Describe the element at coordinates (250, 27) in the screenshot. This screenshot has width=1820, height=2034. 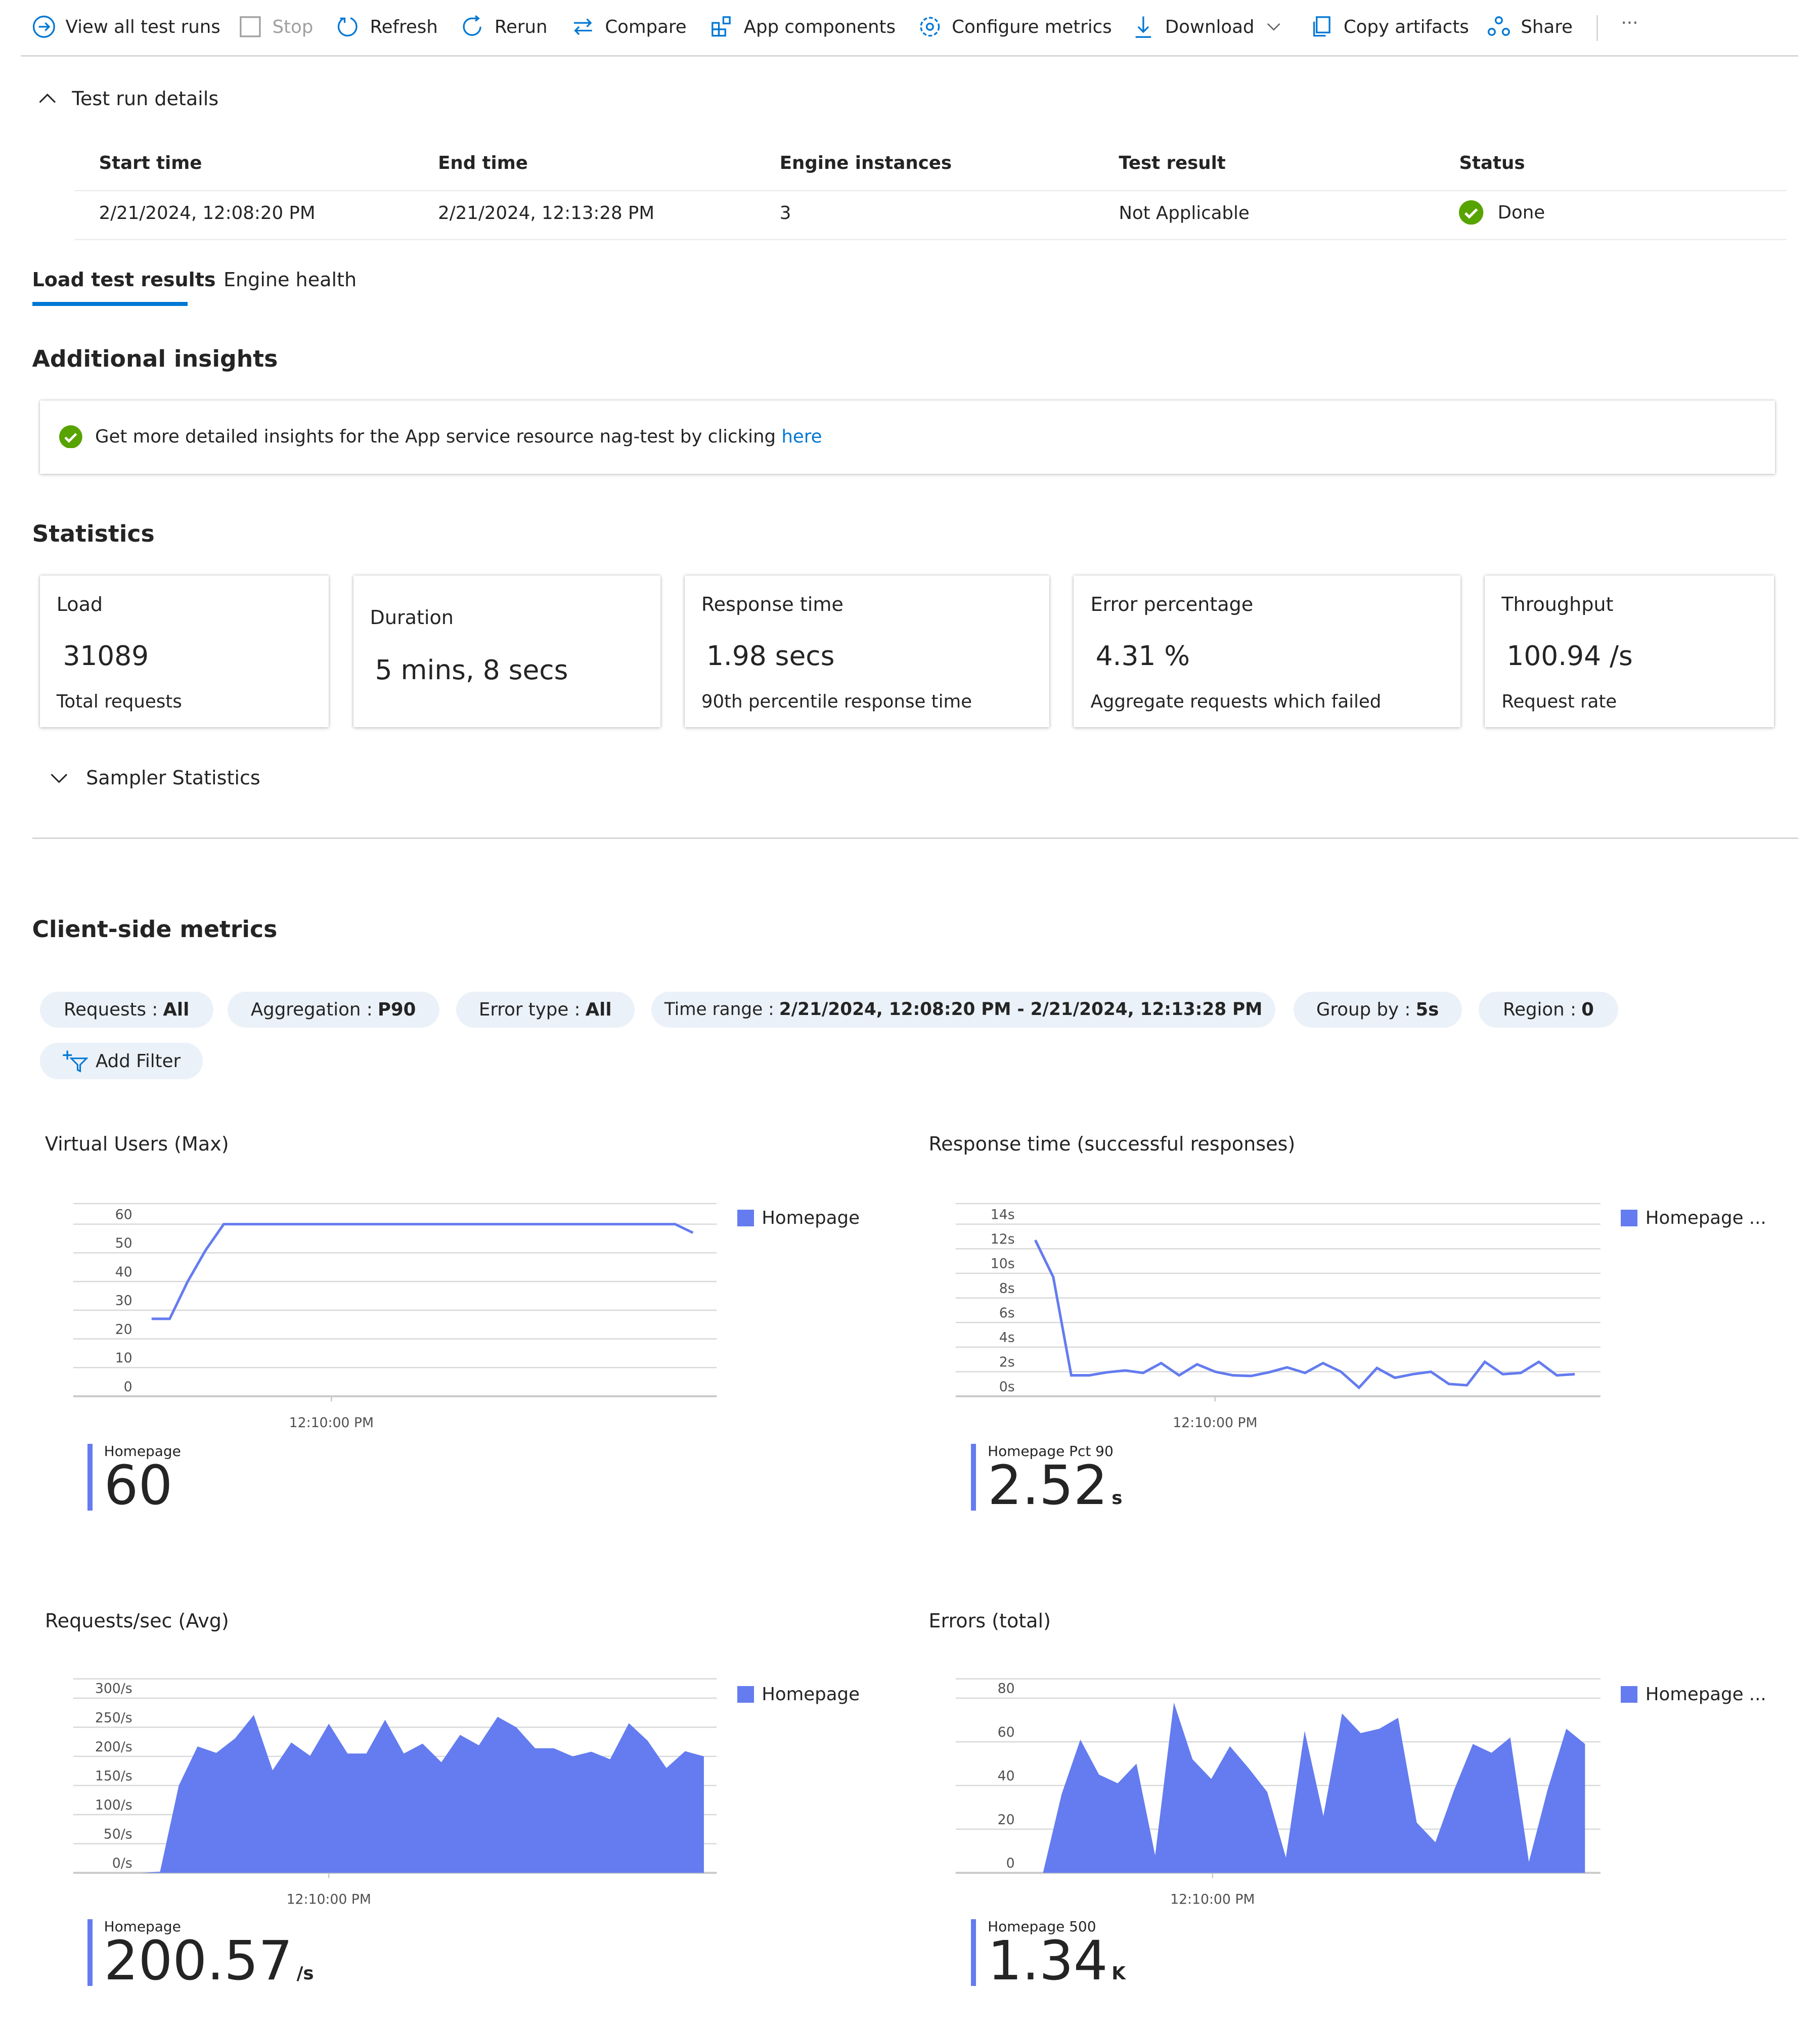
I see `stop-checkbox-icon` at that location.